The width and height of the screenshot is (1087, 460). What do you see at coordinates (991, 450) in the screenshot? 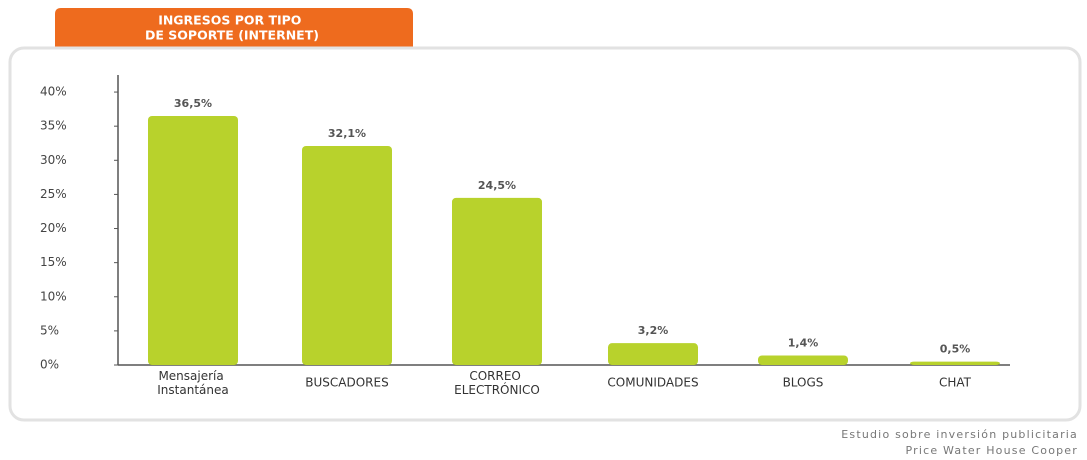
I see `source: Price Water House Cooper` at bounding box center [991, 450].